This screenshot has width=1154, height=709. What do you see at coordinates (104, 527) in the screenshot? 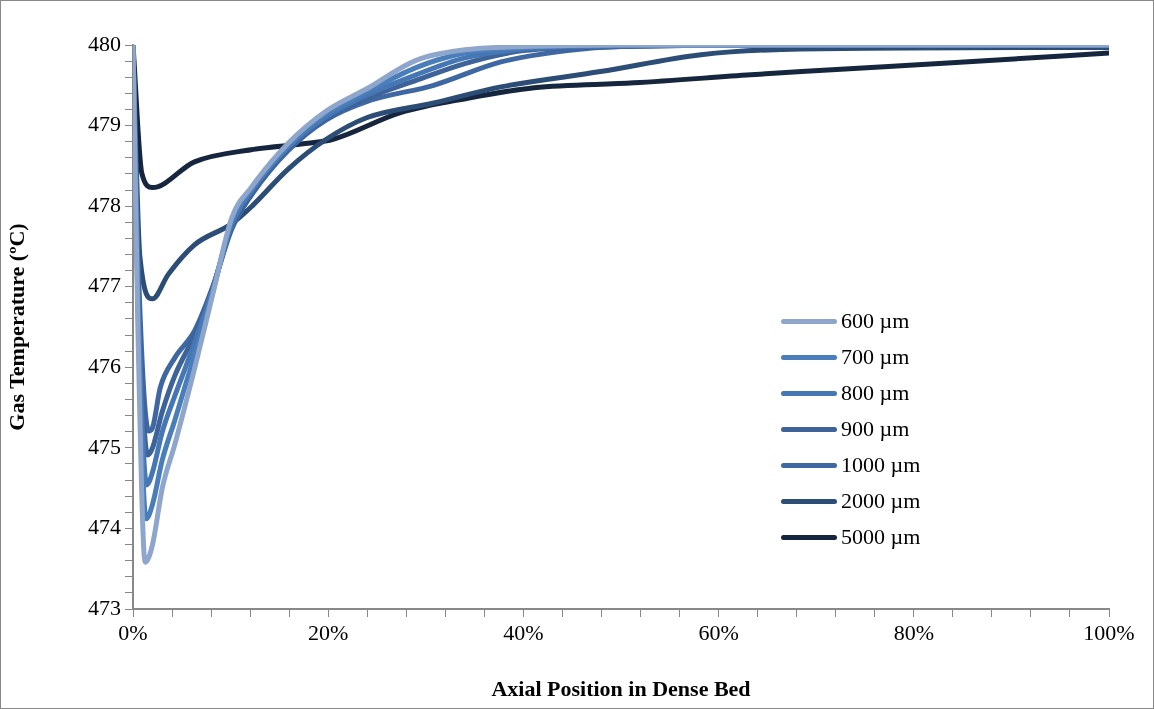
I see `y-tick-label: 474` at bounding box center [104, 527].